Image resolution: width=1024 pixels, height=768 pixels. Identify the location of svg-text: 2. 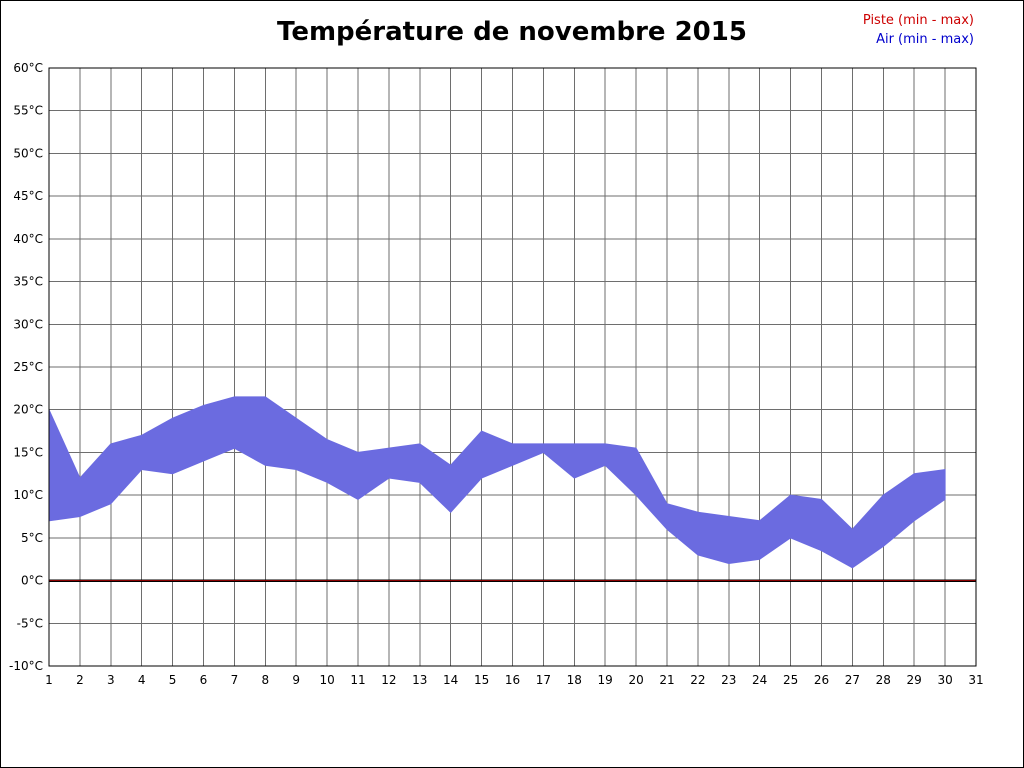
(80, 680).